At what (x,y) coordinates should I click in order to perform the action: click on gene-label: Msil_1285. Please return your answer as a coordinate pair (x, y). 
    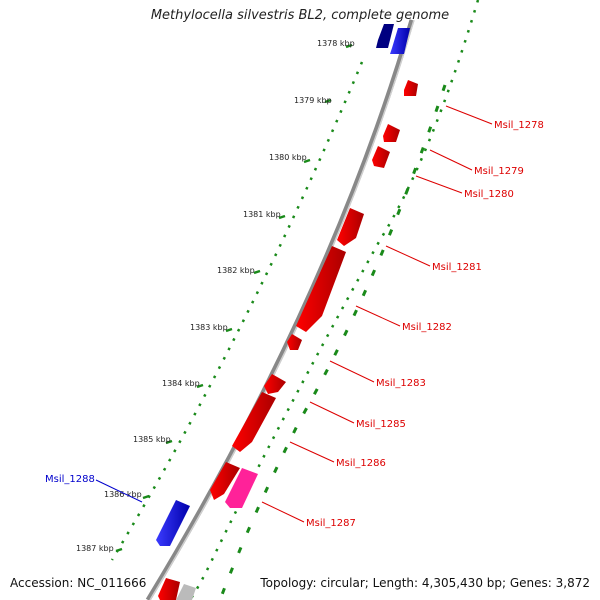
    Looking at the image, I should click on (381, 424).